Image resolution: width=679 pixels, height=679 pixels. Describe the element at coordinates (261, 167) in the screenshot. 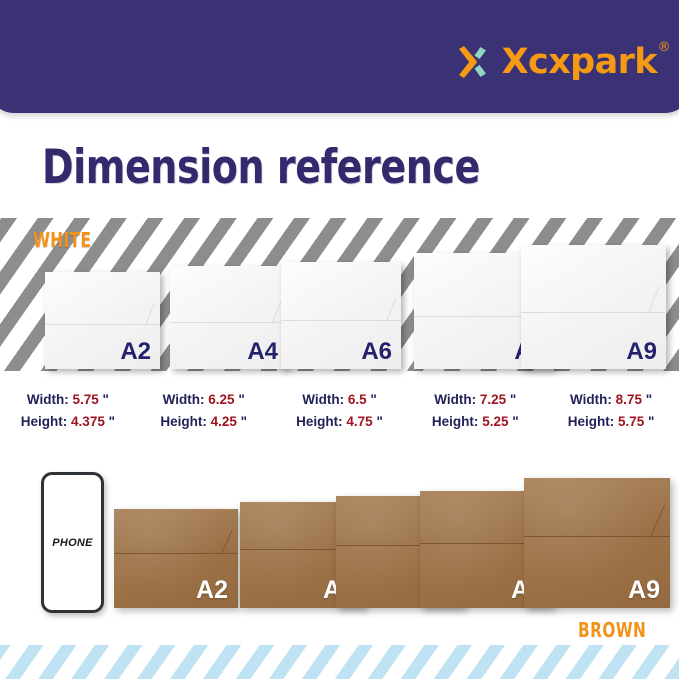

I see `page-title: Dimension reference` at that location.